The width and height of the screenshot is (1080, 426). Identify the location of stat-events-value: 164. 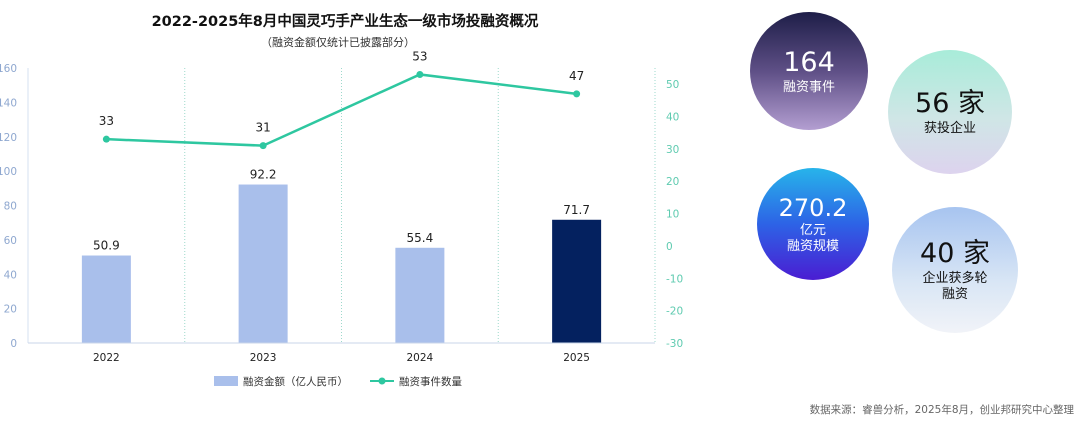
(809, 62).